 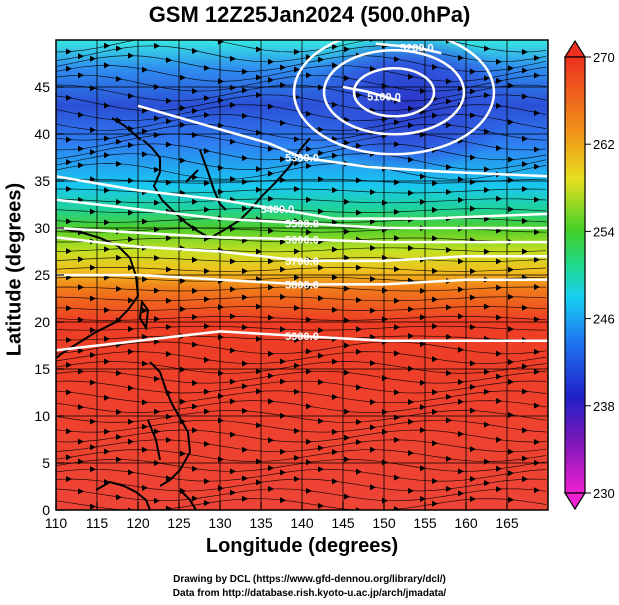 I want to click on contour-label: 5900.0, so click(x=302, y=337).